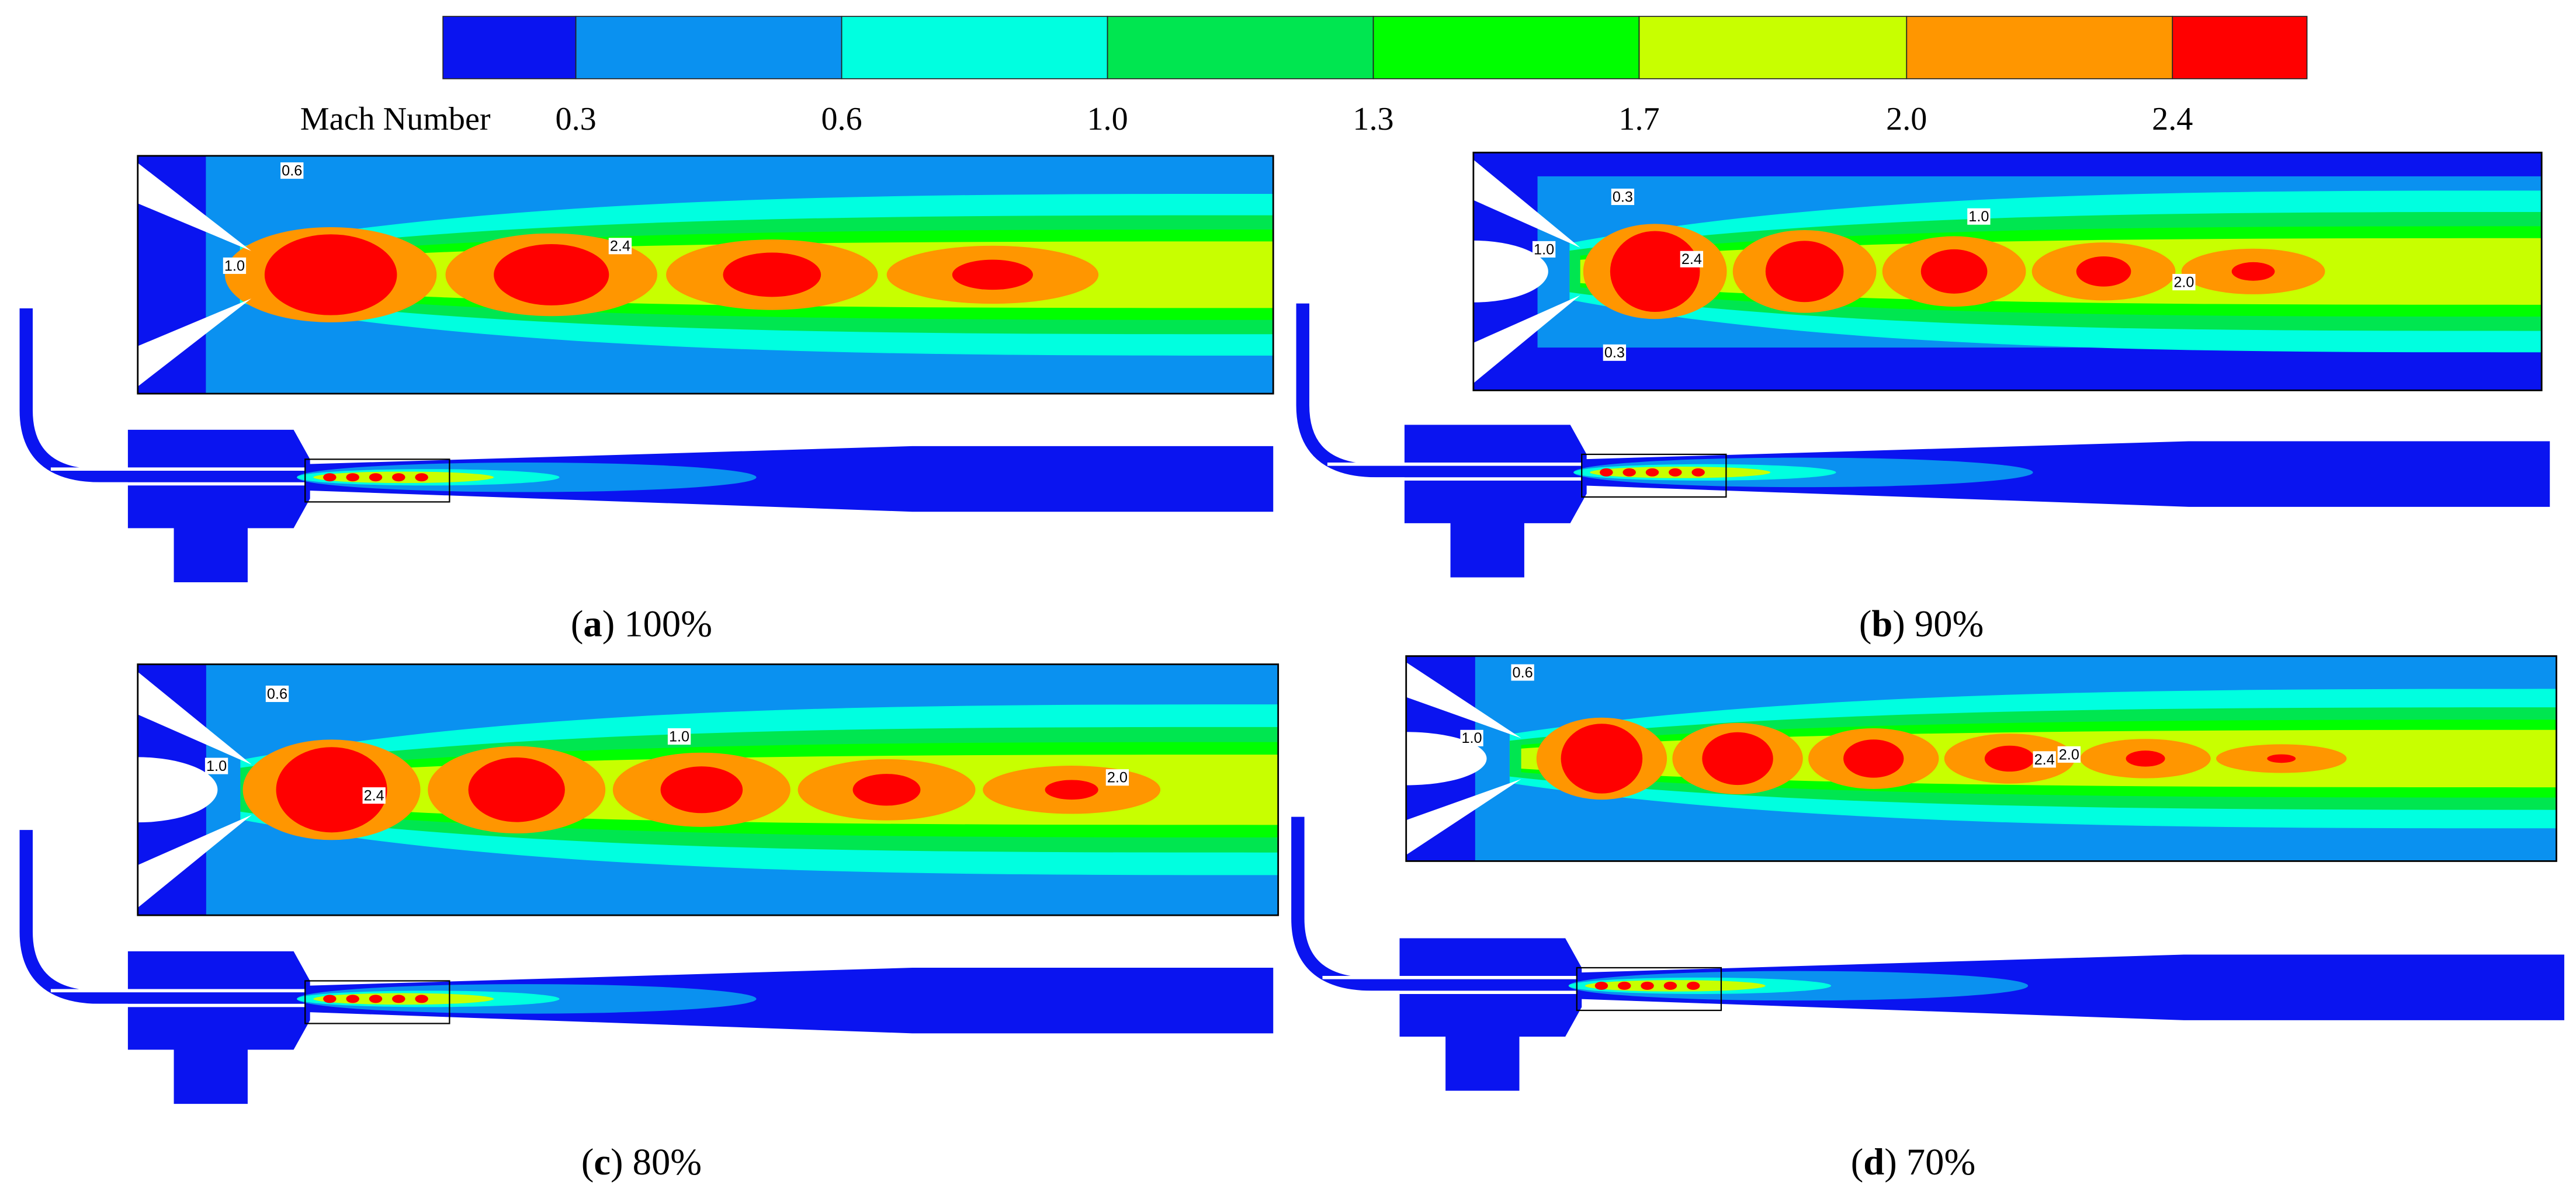  I want to click on colorbar-tick-label: 0.3, so click(576, 119).